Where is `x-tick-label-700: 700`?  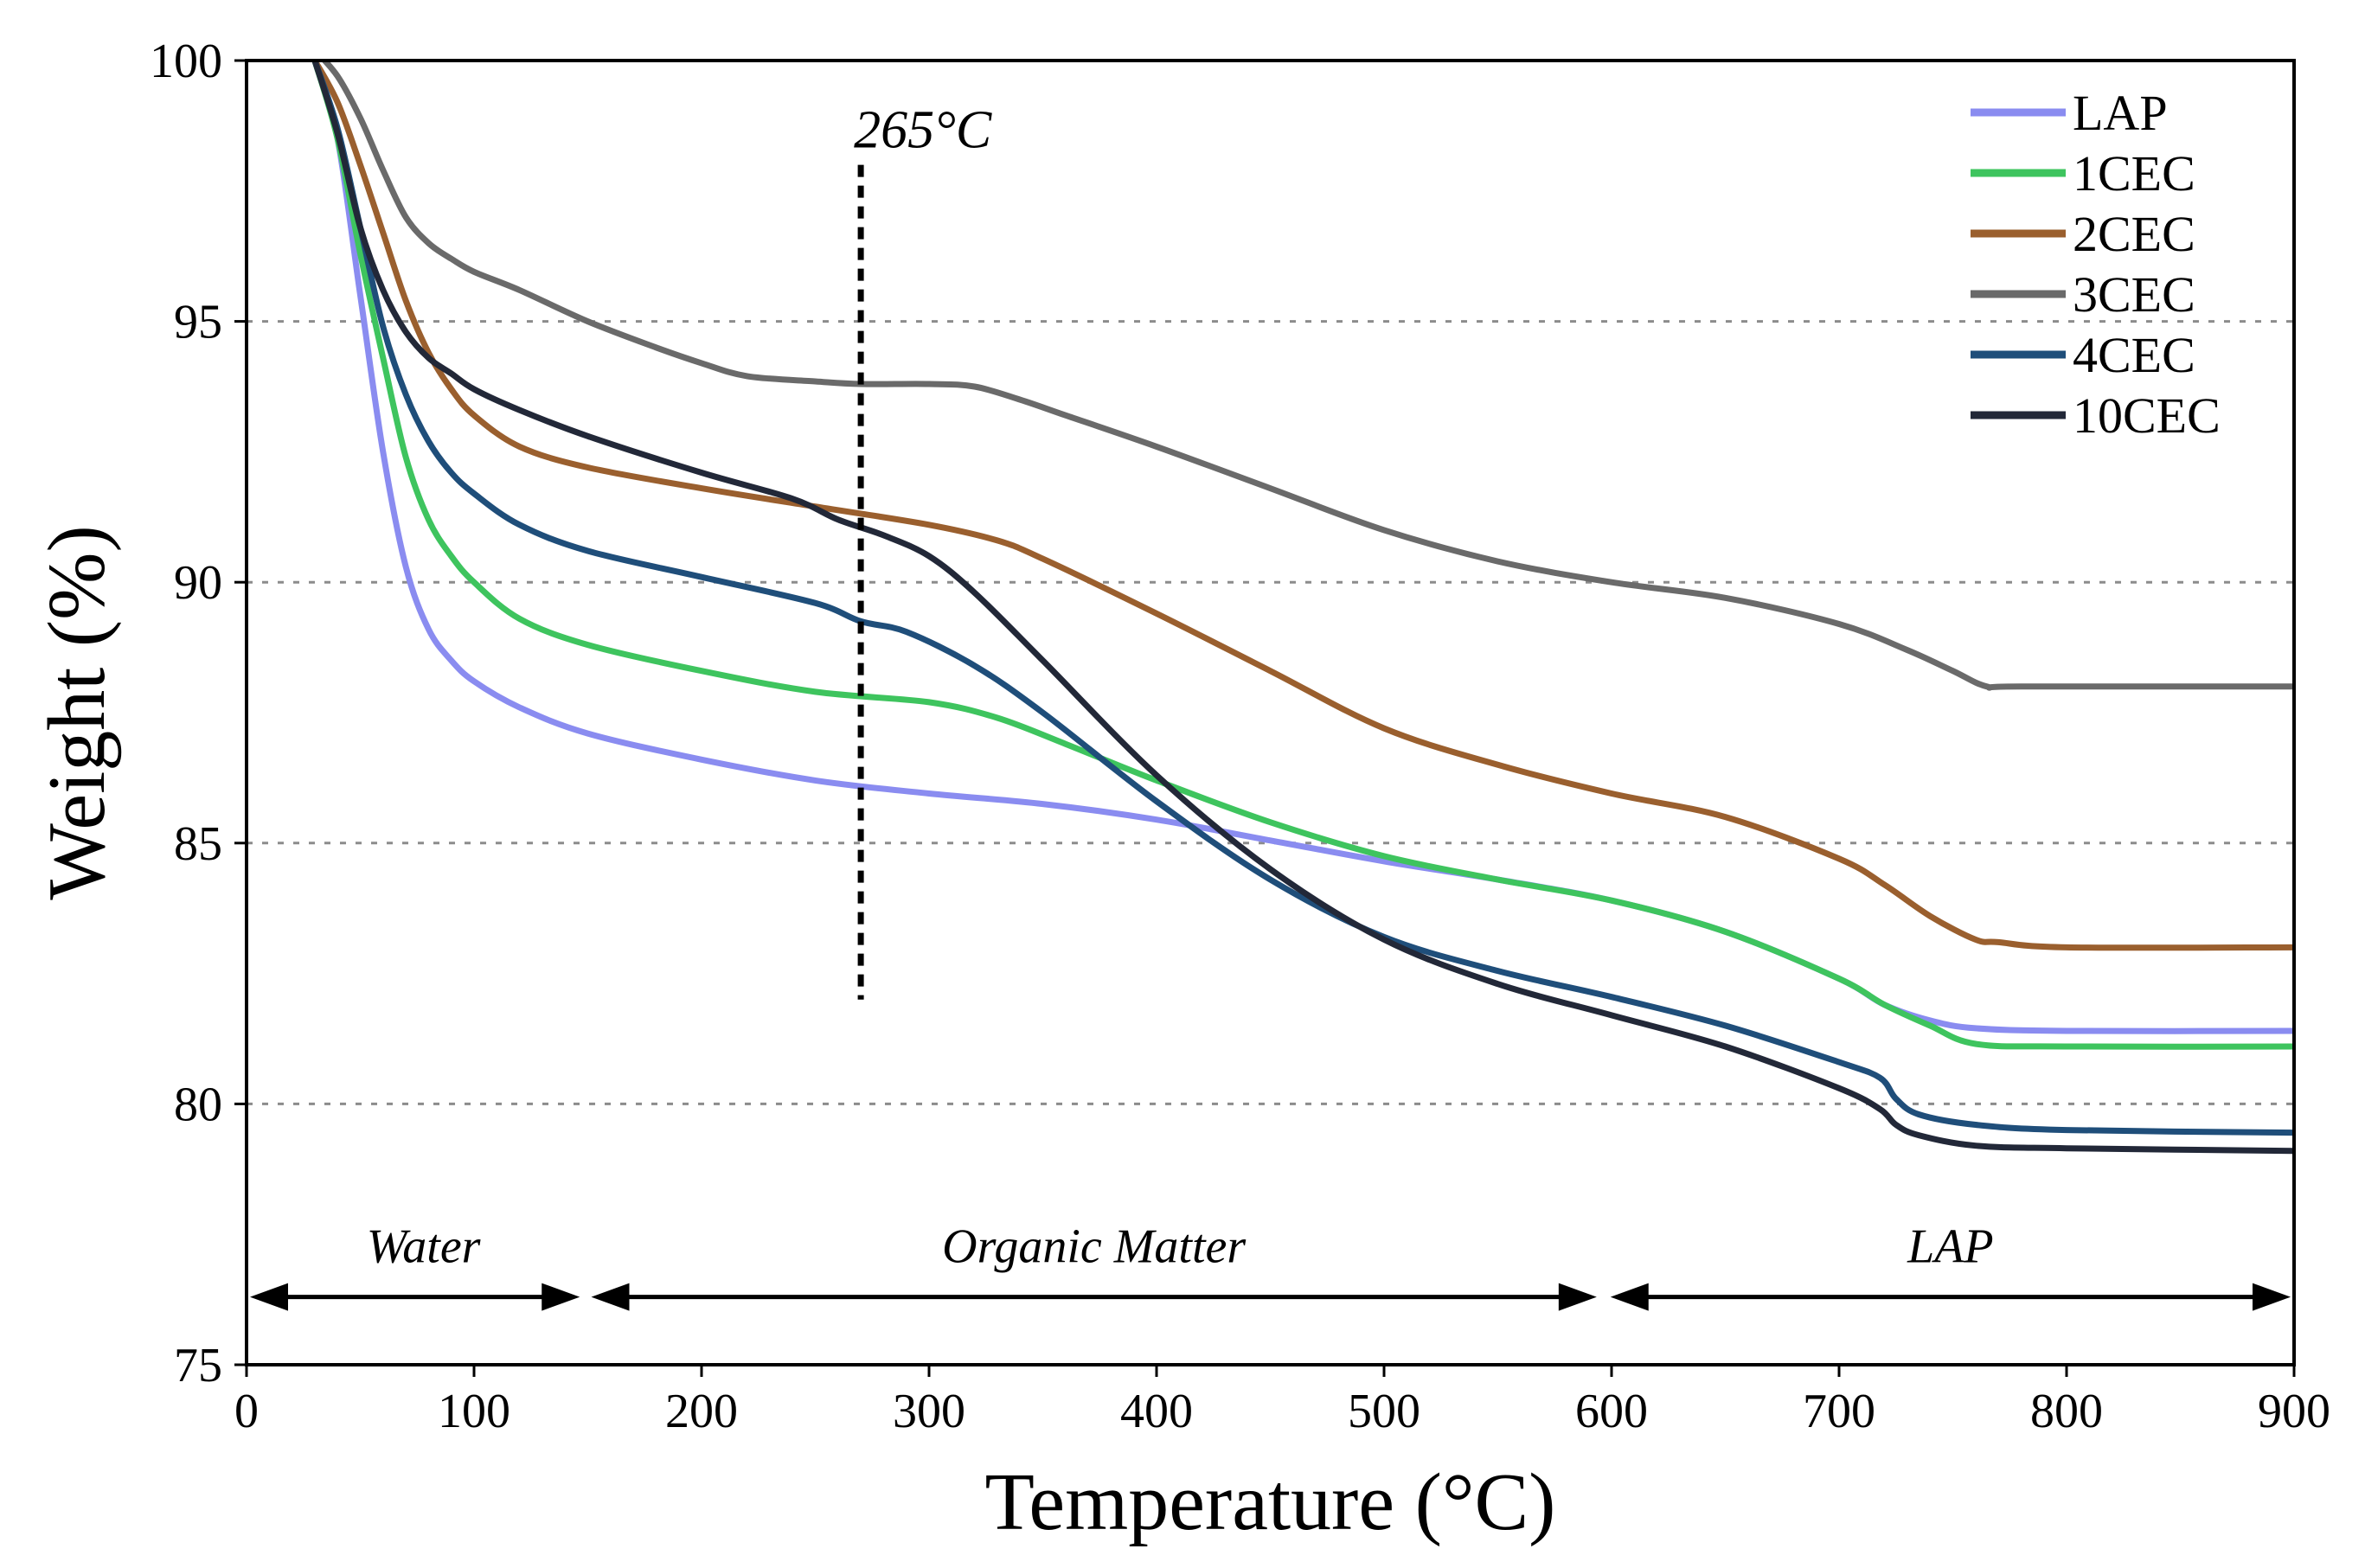
x-tick-label-700: 700 is located at coordinates (1839, 1411).